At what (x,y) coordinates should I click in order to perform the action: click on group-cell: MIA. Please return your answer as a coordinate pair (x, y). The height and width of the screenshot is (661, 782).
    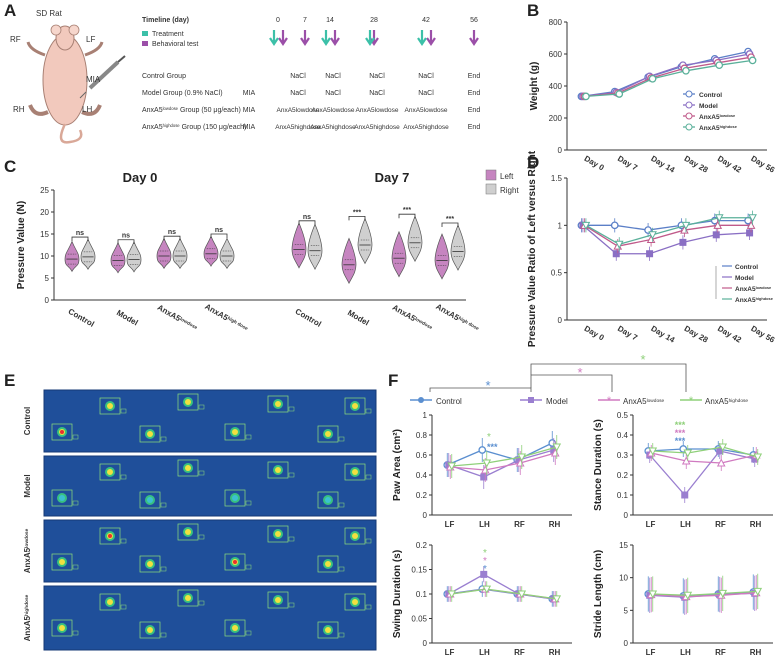
    Looking at the image, I should click on (249, 110).